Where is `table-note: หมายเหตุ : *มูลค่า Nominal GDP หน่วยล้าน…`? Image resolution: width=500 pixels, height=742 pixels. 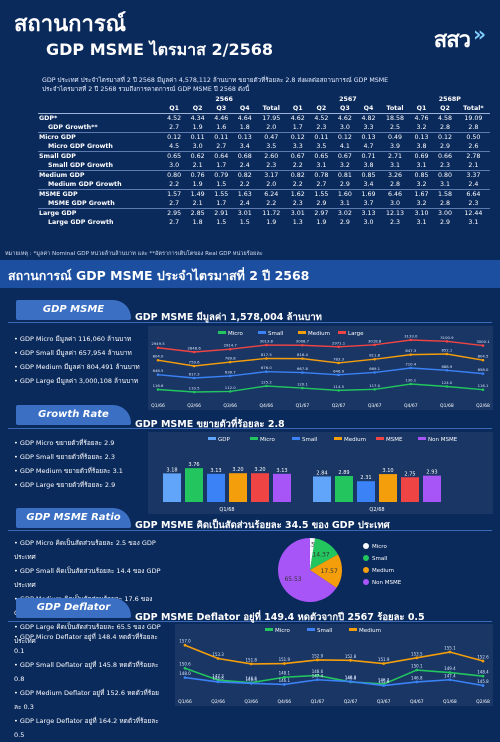 table-note: หมายเหตุ : *มูลค่า Nominal GDP หน่วยล้าน… is located at coordinates (134, 254).